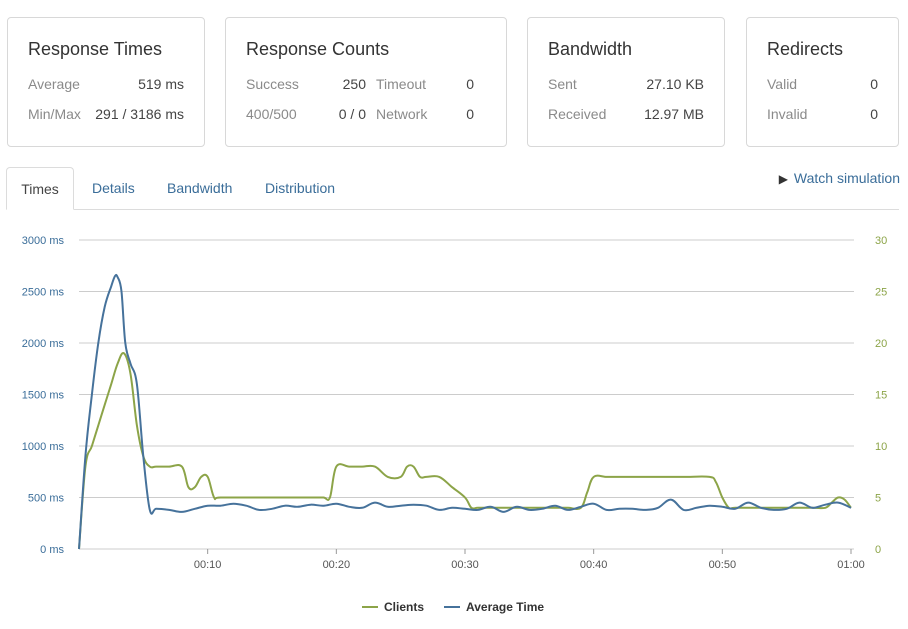 Image resolution: width=908 pixels, height=629 pixels. What do you see at coordinates (46, 499) in the screenshot?
I see `y-left-tick-label: 500 ms` at bounding box center [46, 499].